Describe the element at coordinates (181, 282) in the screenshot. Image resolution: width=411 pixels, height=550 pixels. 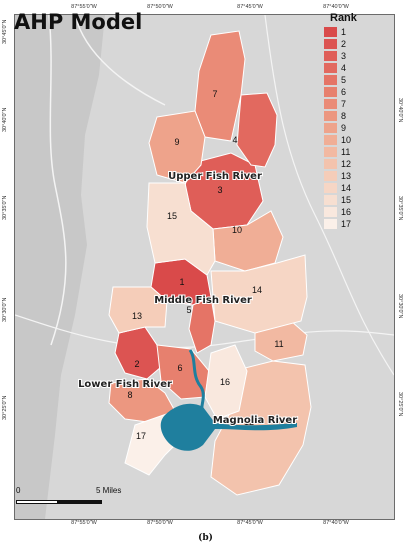
I see `region-rank-label: 1` at that location.